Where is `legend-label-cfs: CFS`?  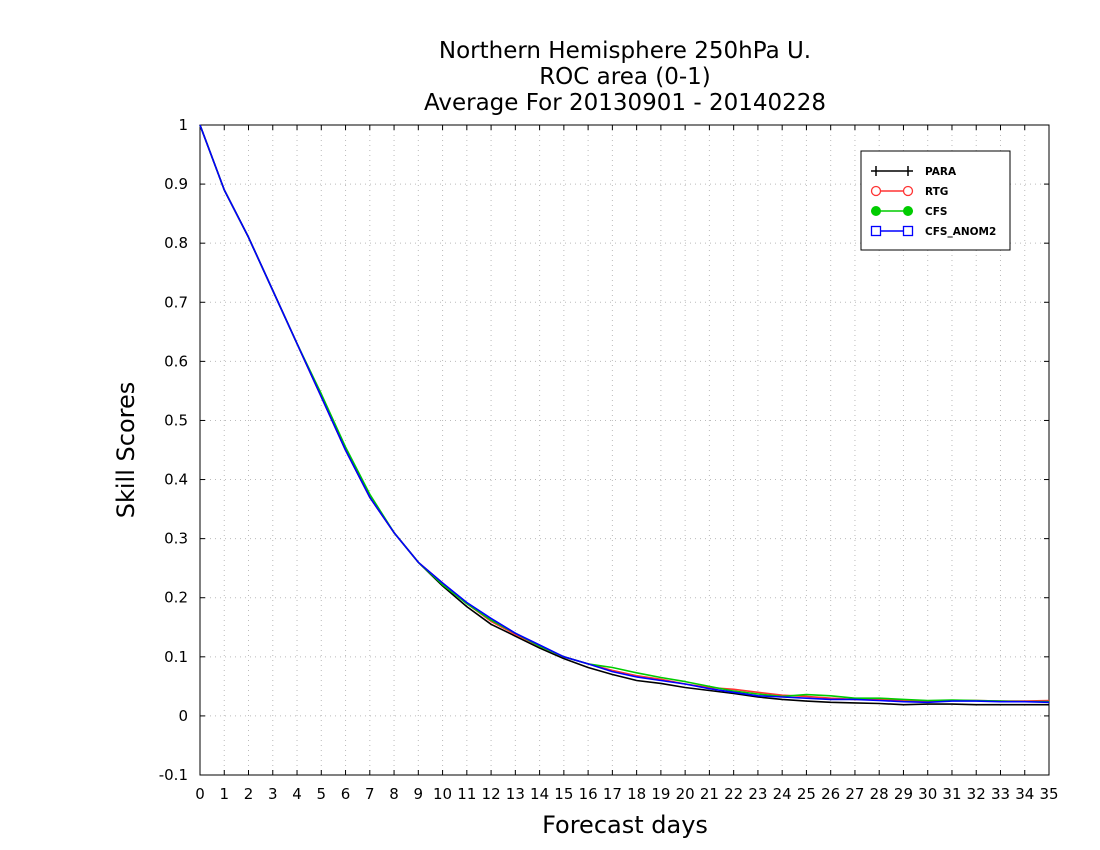
legend-label-cfs: CFS is located at coordinates (936, 212).